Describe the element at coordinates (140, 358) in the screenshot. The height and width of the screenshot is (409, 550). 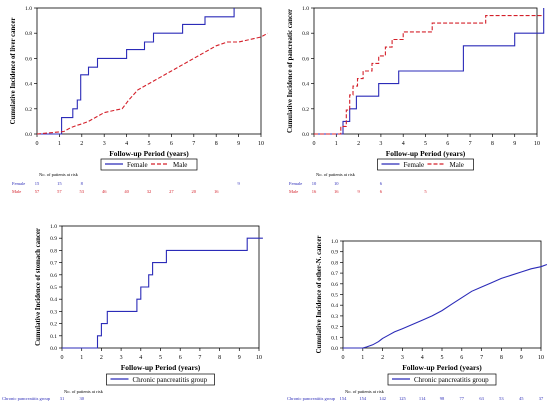
I see `x-tick-label: 4` at that location.